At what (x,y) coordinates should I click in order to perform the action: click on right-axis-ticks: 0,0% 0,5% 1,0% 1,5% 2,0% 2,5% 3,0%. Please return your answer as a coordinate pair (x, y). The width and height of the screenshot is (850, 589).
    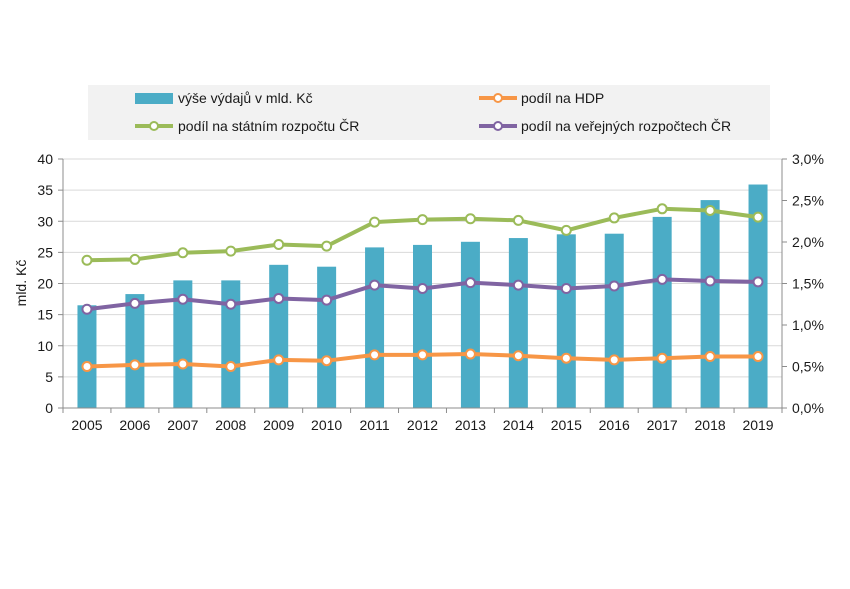
    Looking at the image, I should click on (808, 283).